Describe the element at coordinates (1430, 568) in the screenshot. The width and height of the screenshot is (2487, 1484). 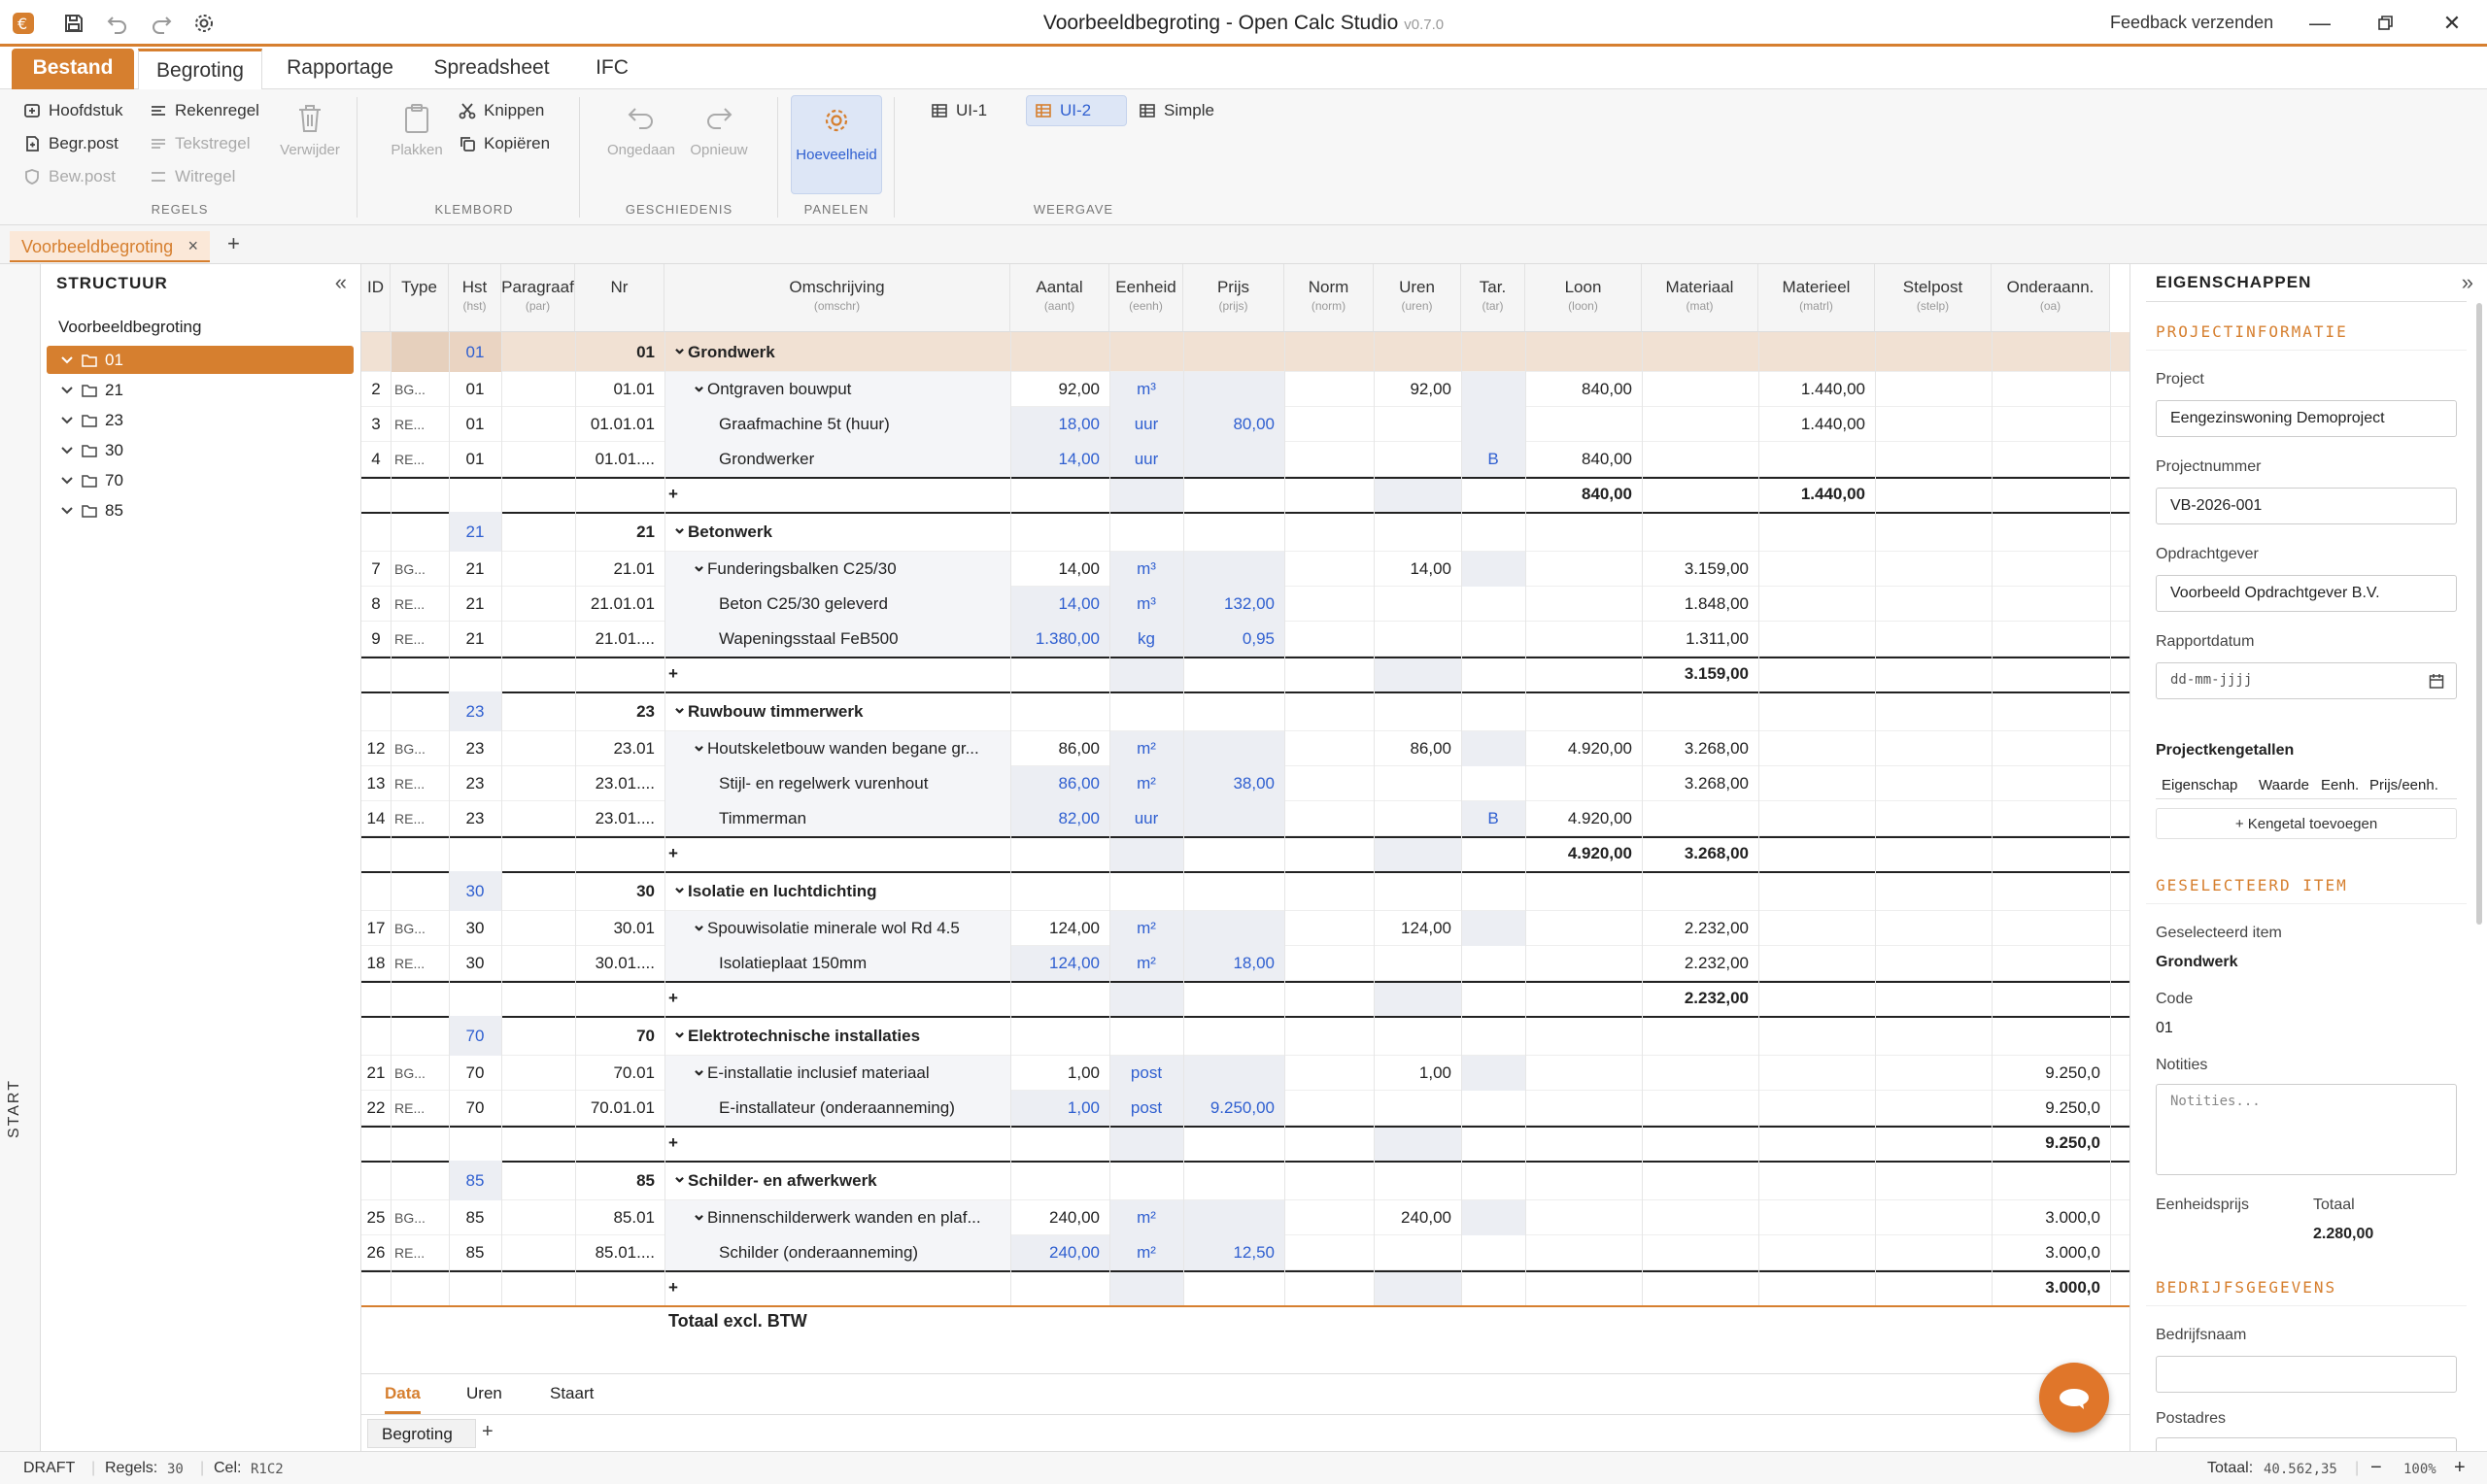
I see `grid-cell-uren: 14,00` at that location.